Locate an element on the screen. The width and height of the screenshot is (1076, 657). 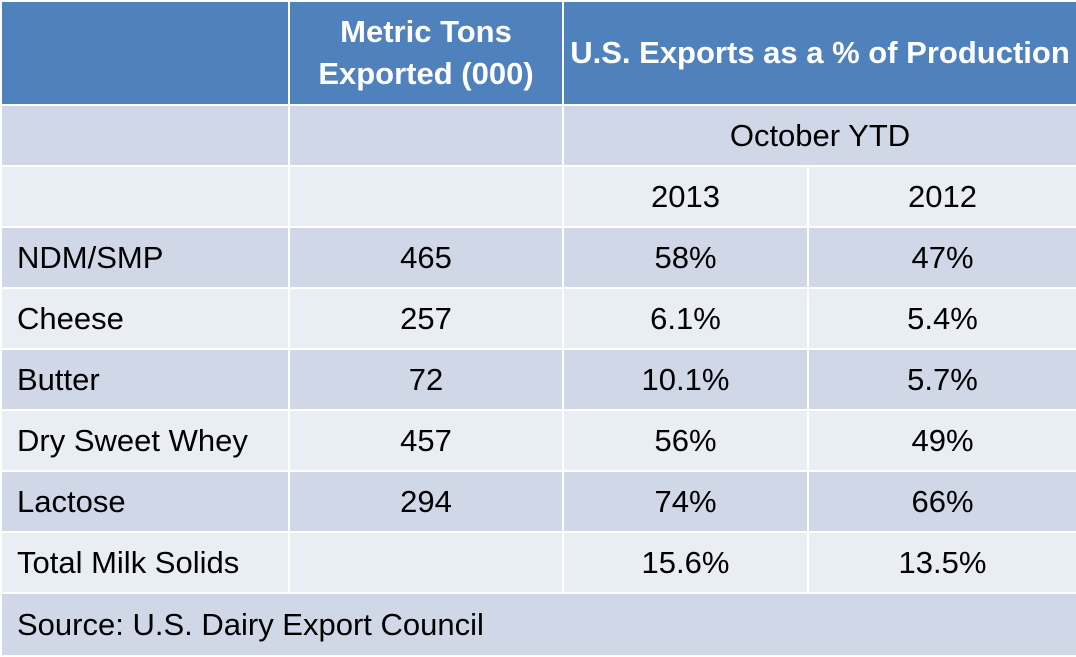
year-label: 2012 is located at coordinates (941, 196).